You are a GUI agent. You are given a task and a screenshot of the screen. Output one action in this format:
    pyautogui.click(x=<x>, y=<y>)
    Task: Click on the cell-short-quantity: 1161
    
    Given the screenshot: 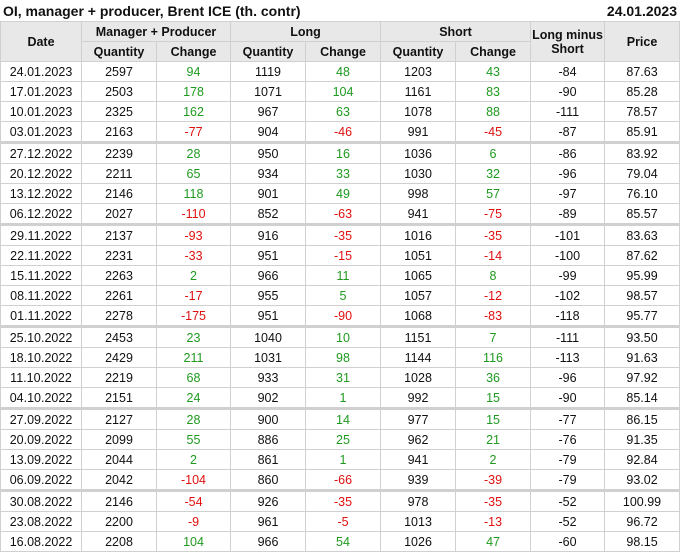 What is the action you would take?
    pyautogui.click(x=418, y=91)
    